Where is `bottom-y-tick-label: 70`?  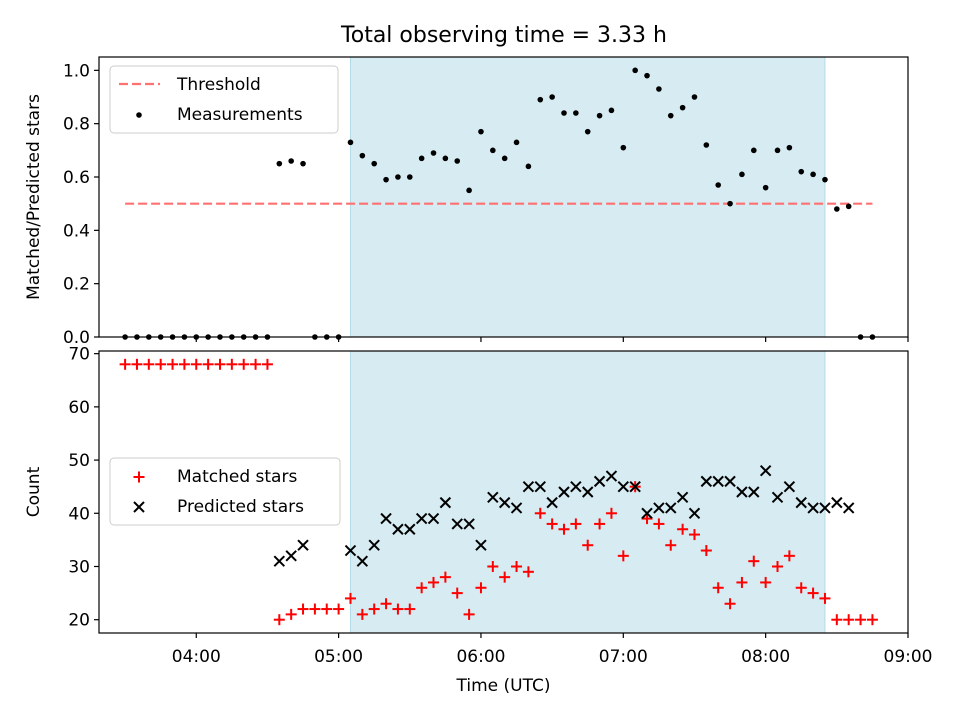 bottom-y-tick-label: 70 is located at coordinates (79, 355).